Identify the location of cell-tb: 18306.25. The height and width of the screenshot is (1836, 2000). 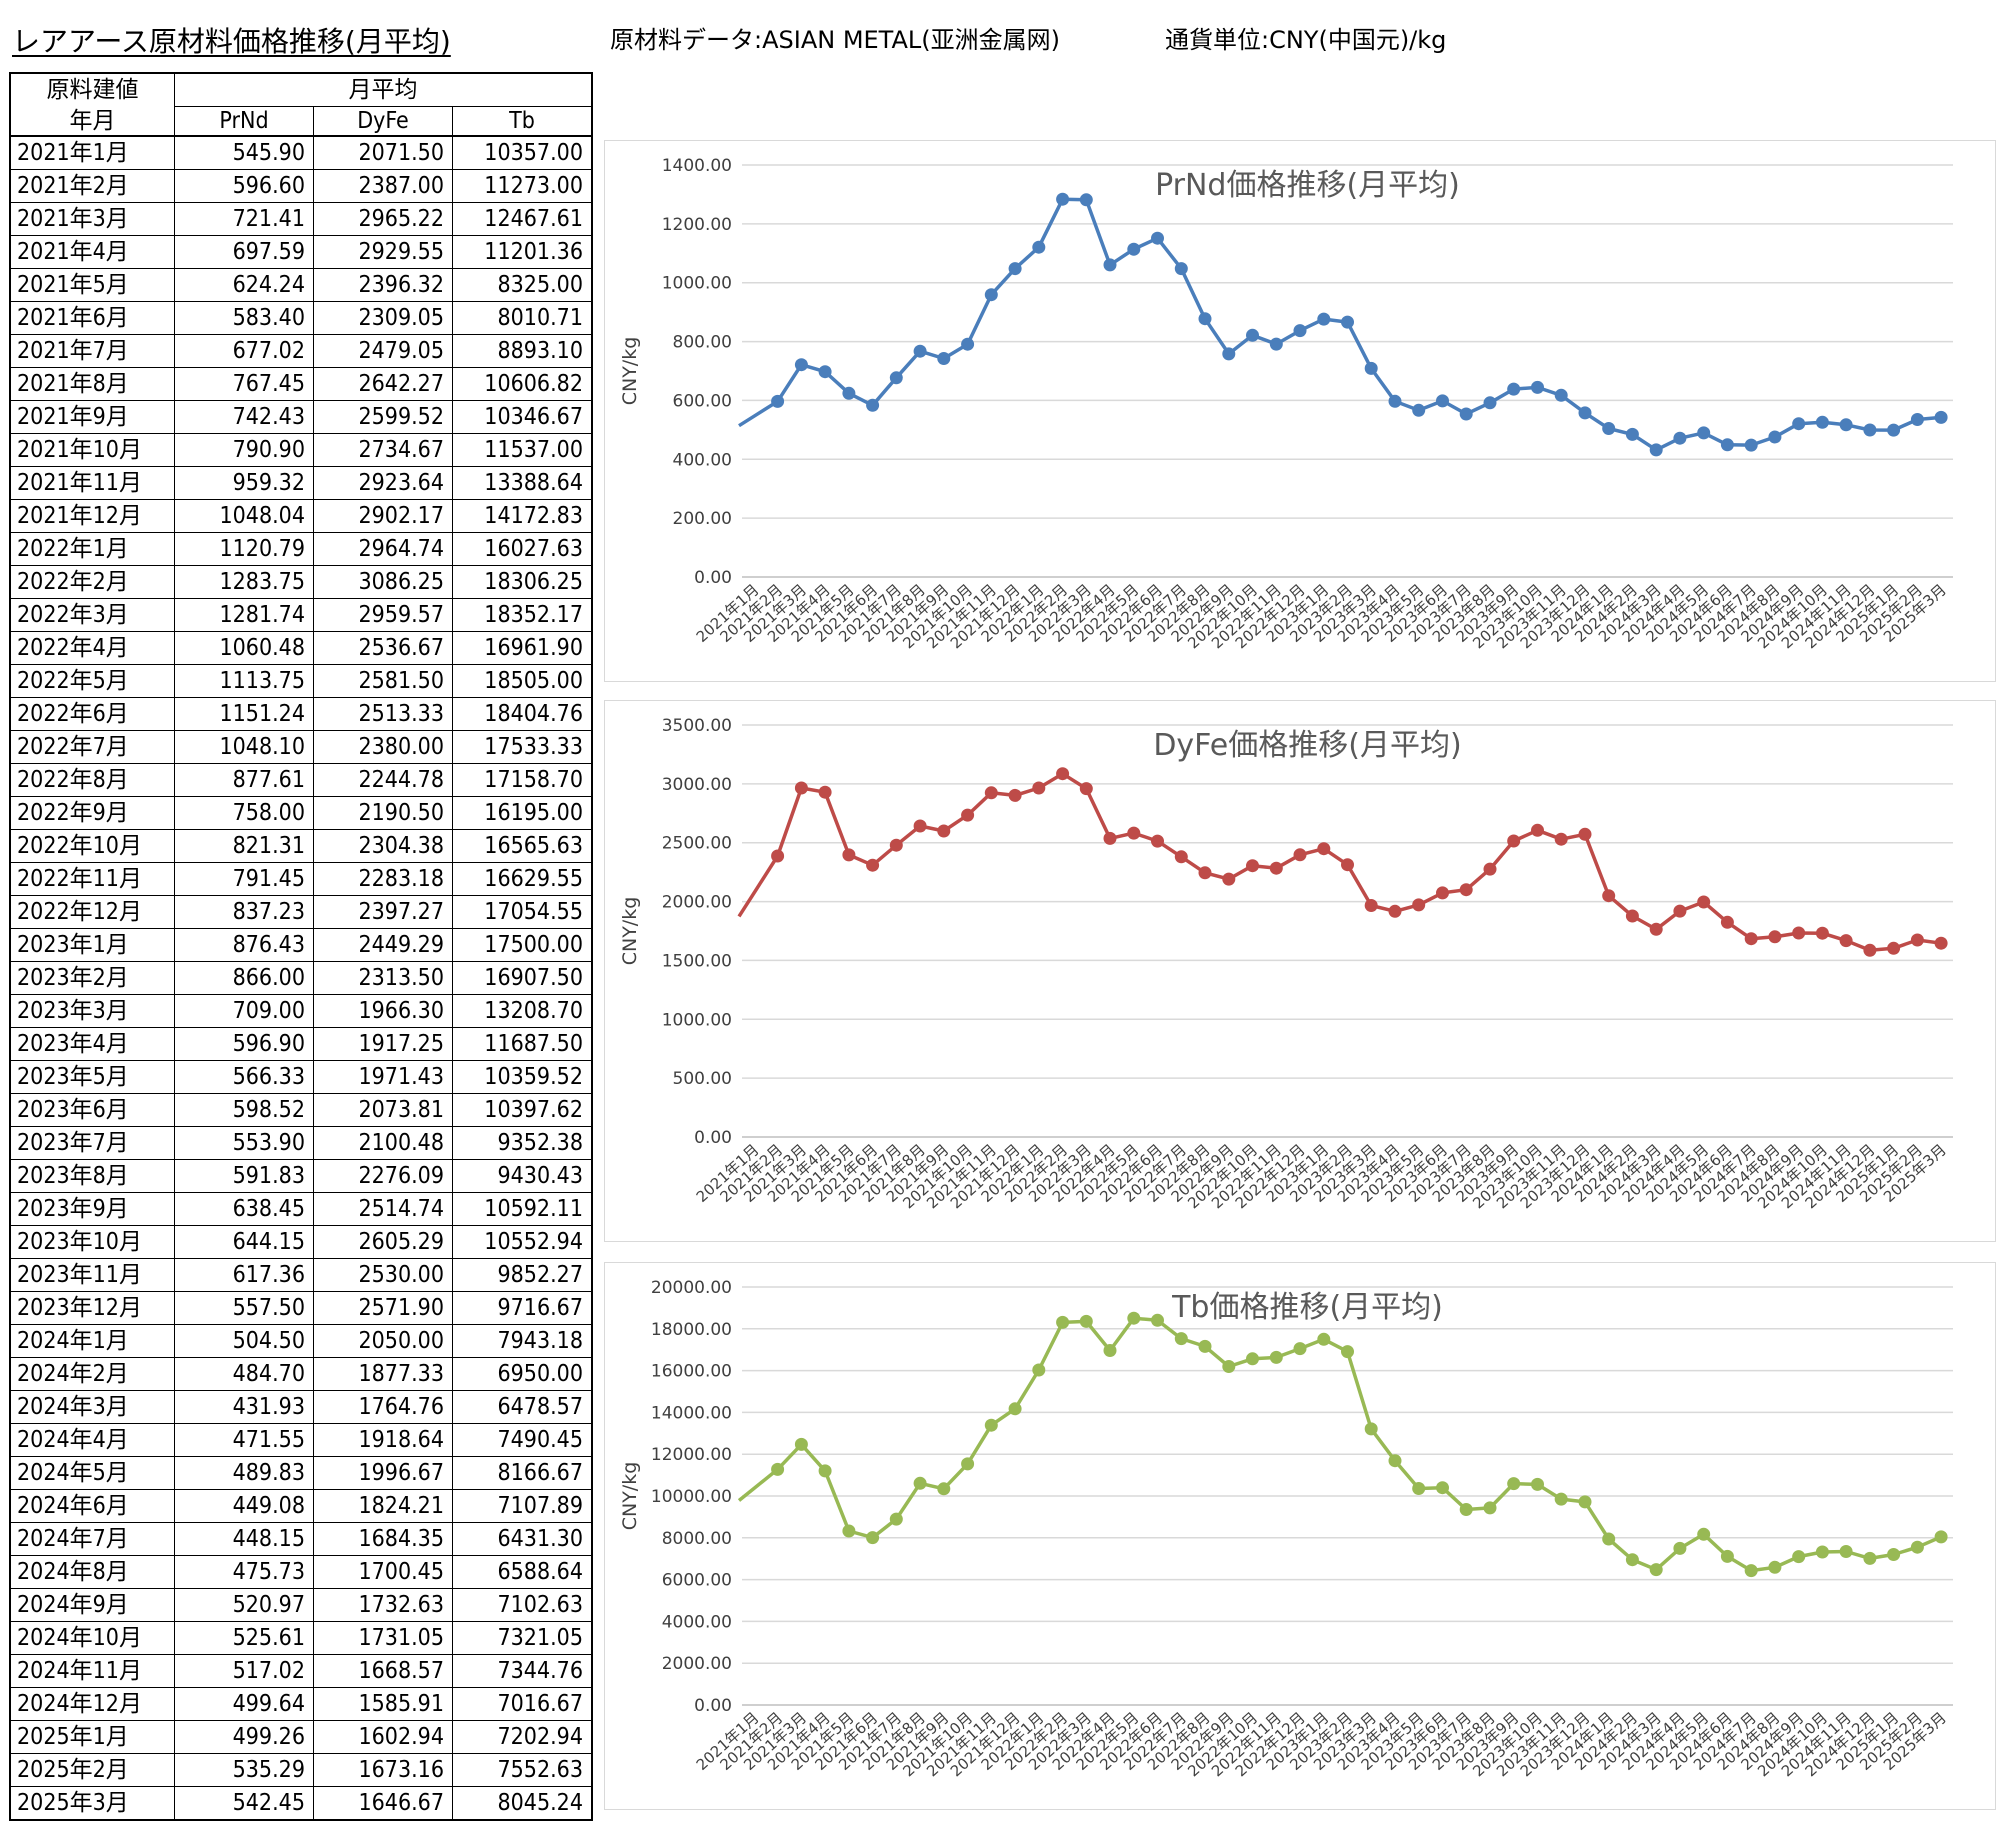
(522, 582).